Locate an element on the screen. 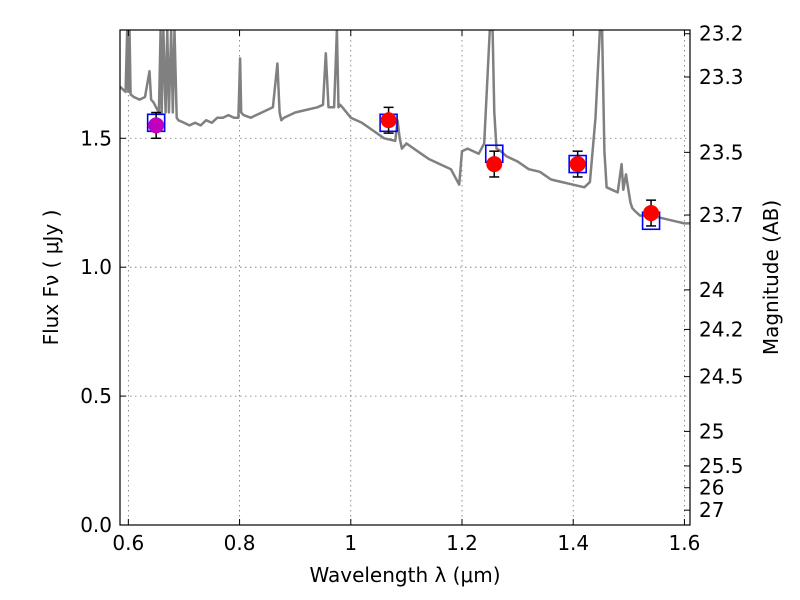  mag-tick-label: 26 is located at coordinates (711, 488).